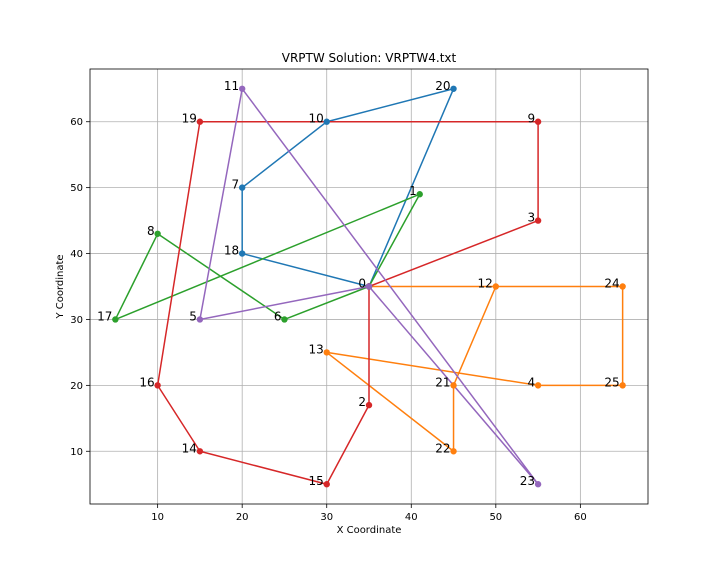  Describe the element at coordinates (531, 218) in the screenshot. I see `node-label: 3` at that location.